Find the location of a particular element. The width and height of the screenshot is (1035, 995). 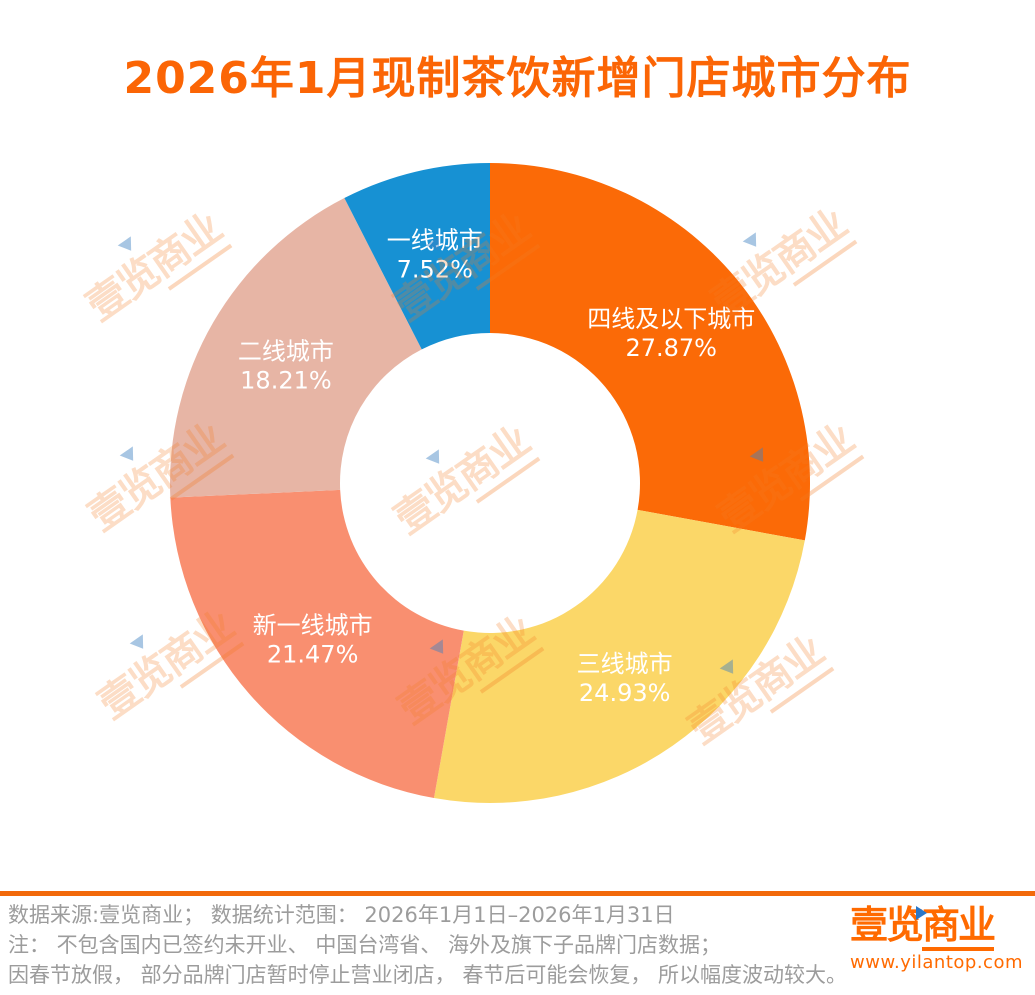

brand-url: www.yilantop.com is located at coordinates (936, 962).